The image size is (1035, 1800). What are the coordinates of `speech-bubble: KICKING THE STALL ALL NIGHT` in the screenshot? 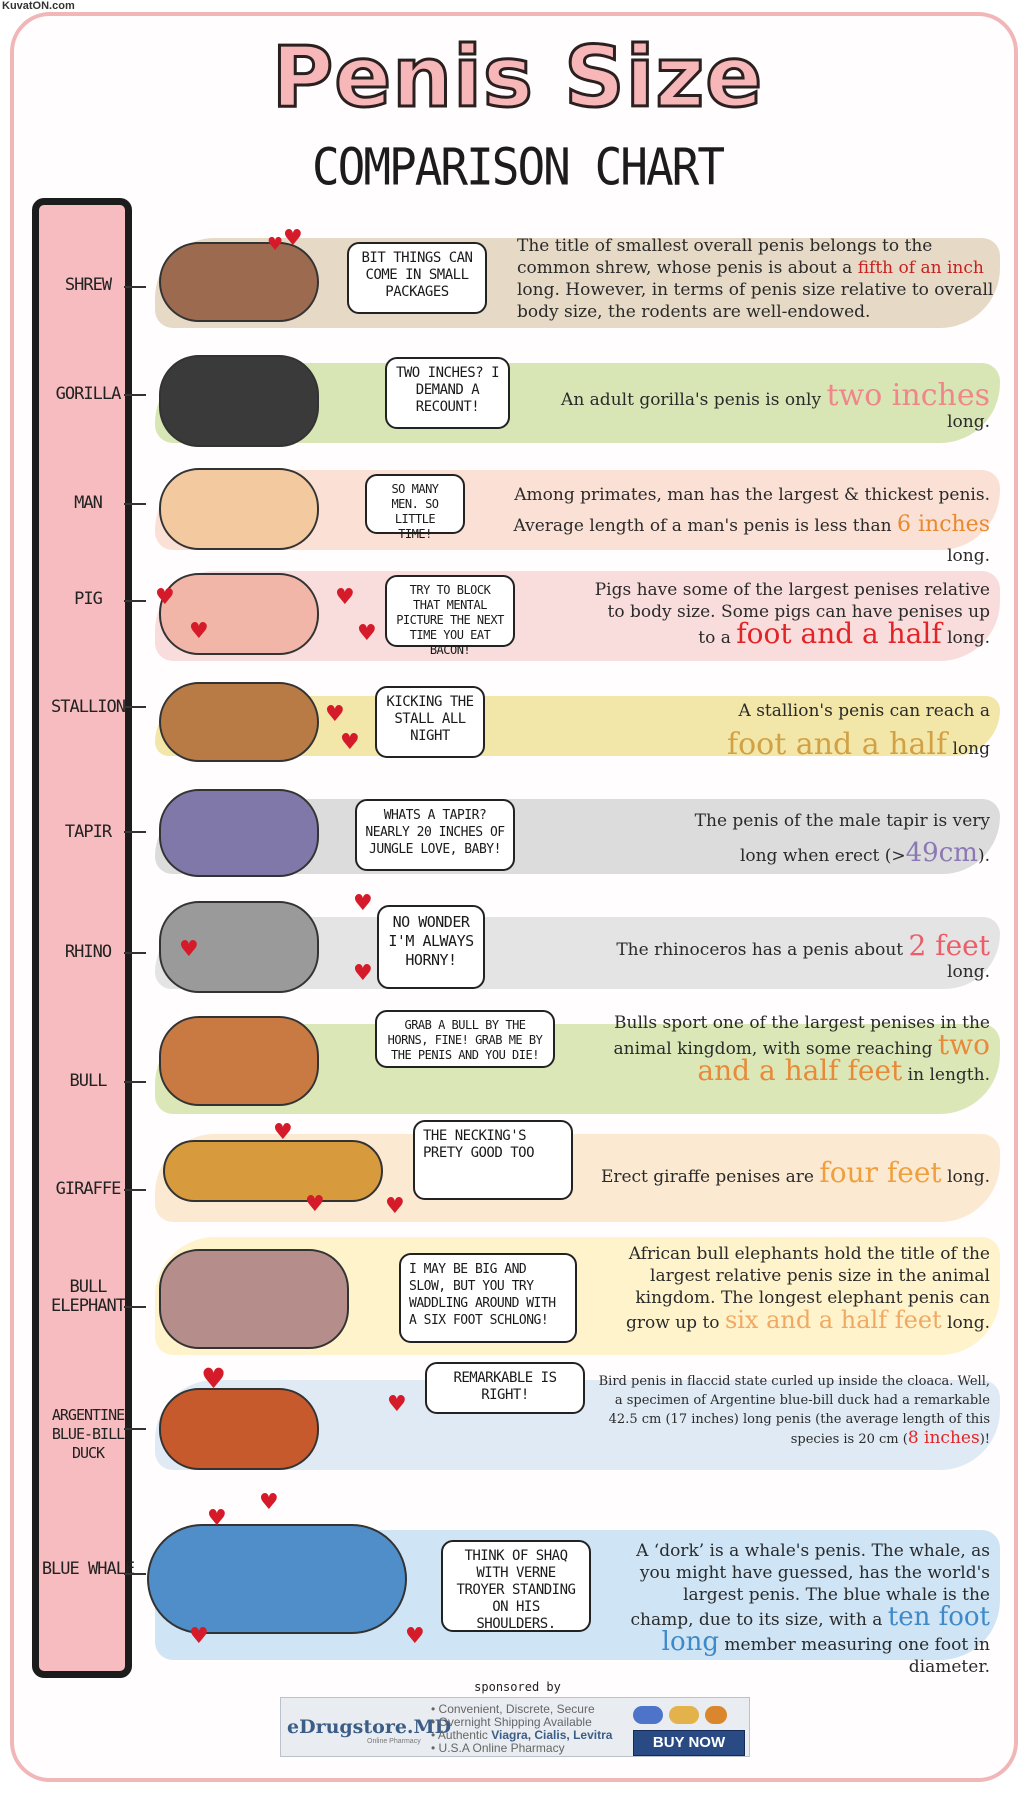 It's located at (430, 722).